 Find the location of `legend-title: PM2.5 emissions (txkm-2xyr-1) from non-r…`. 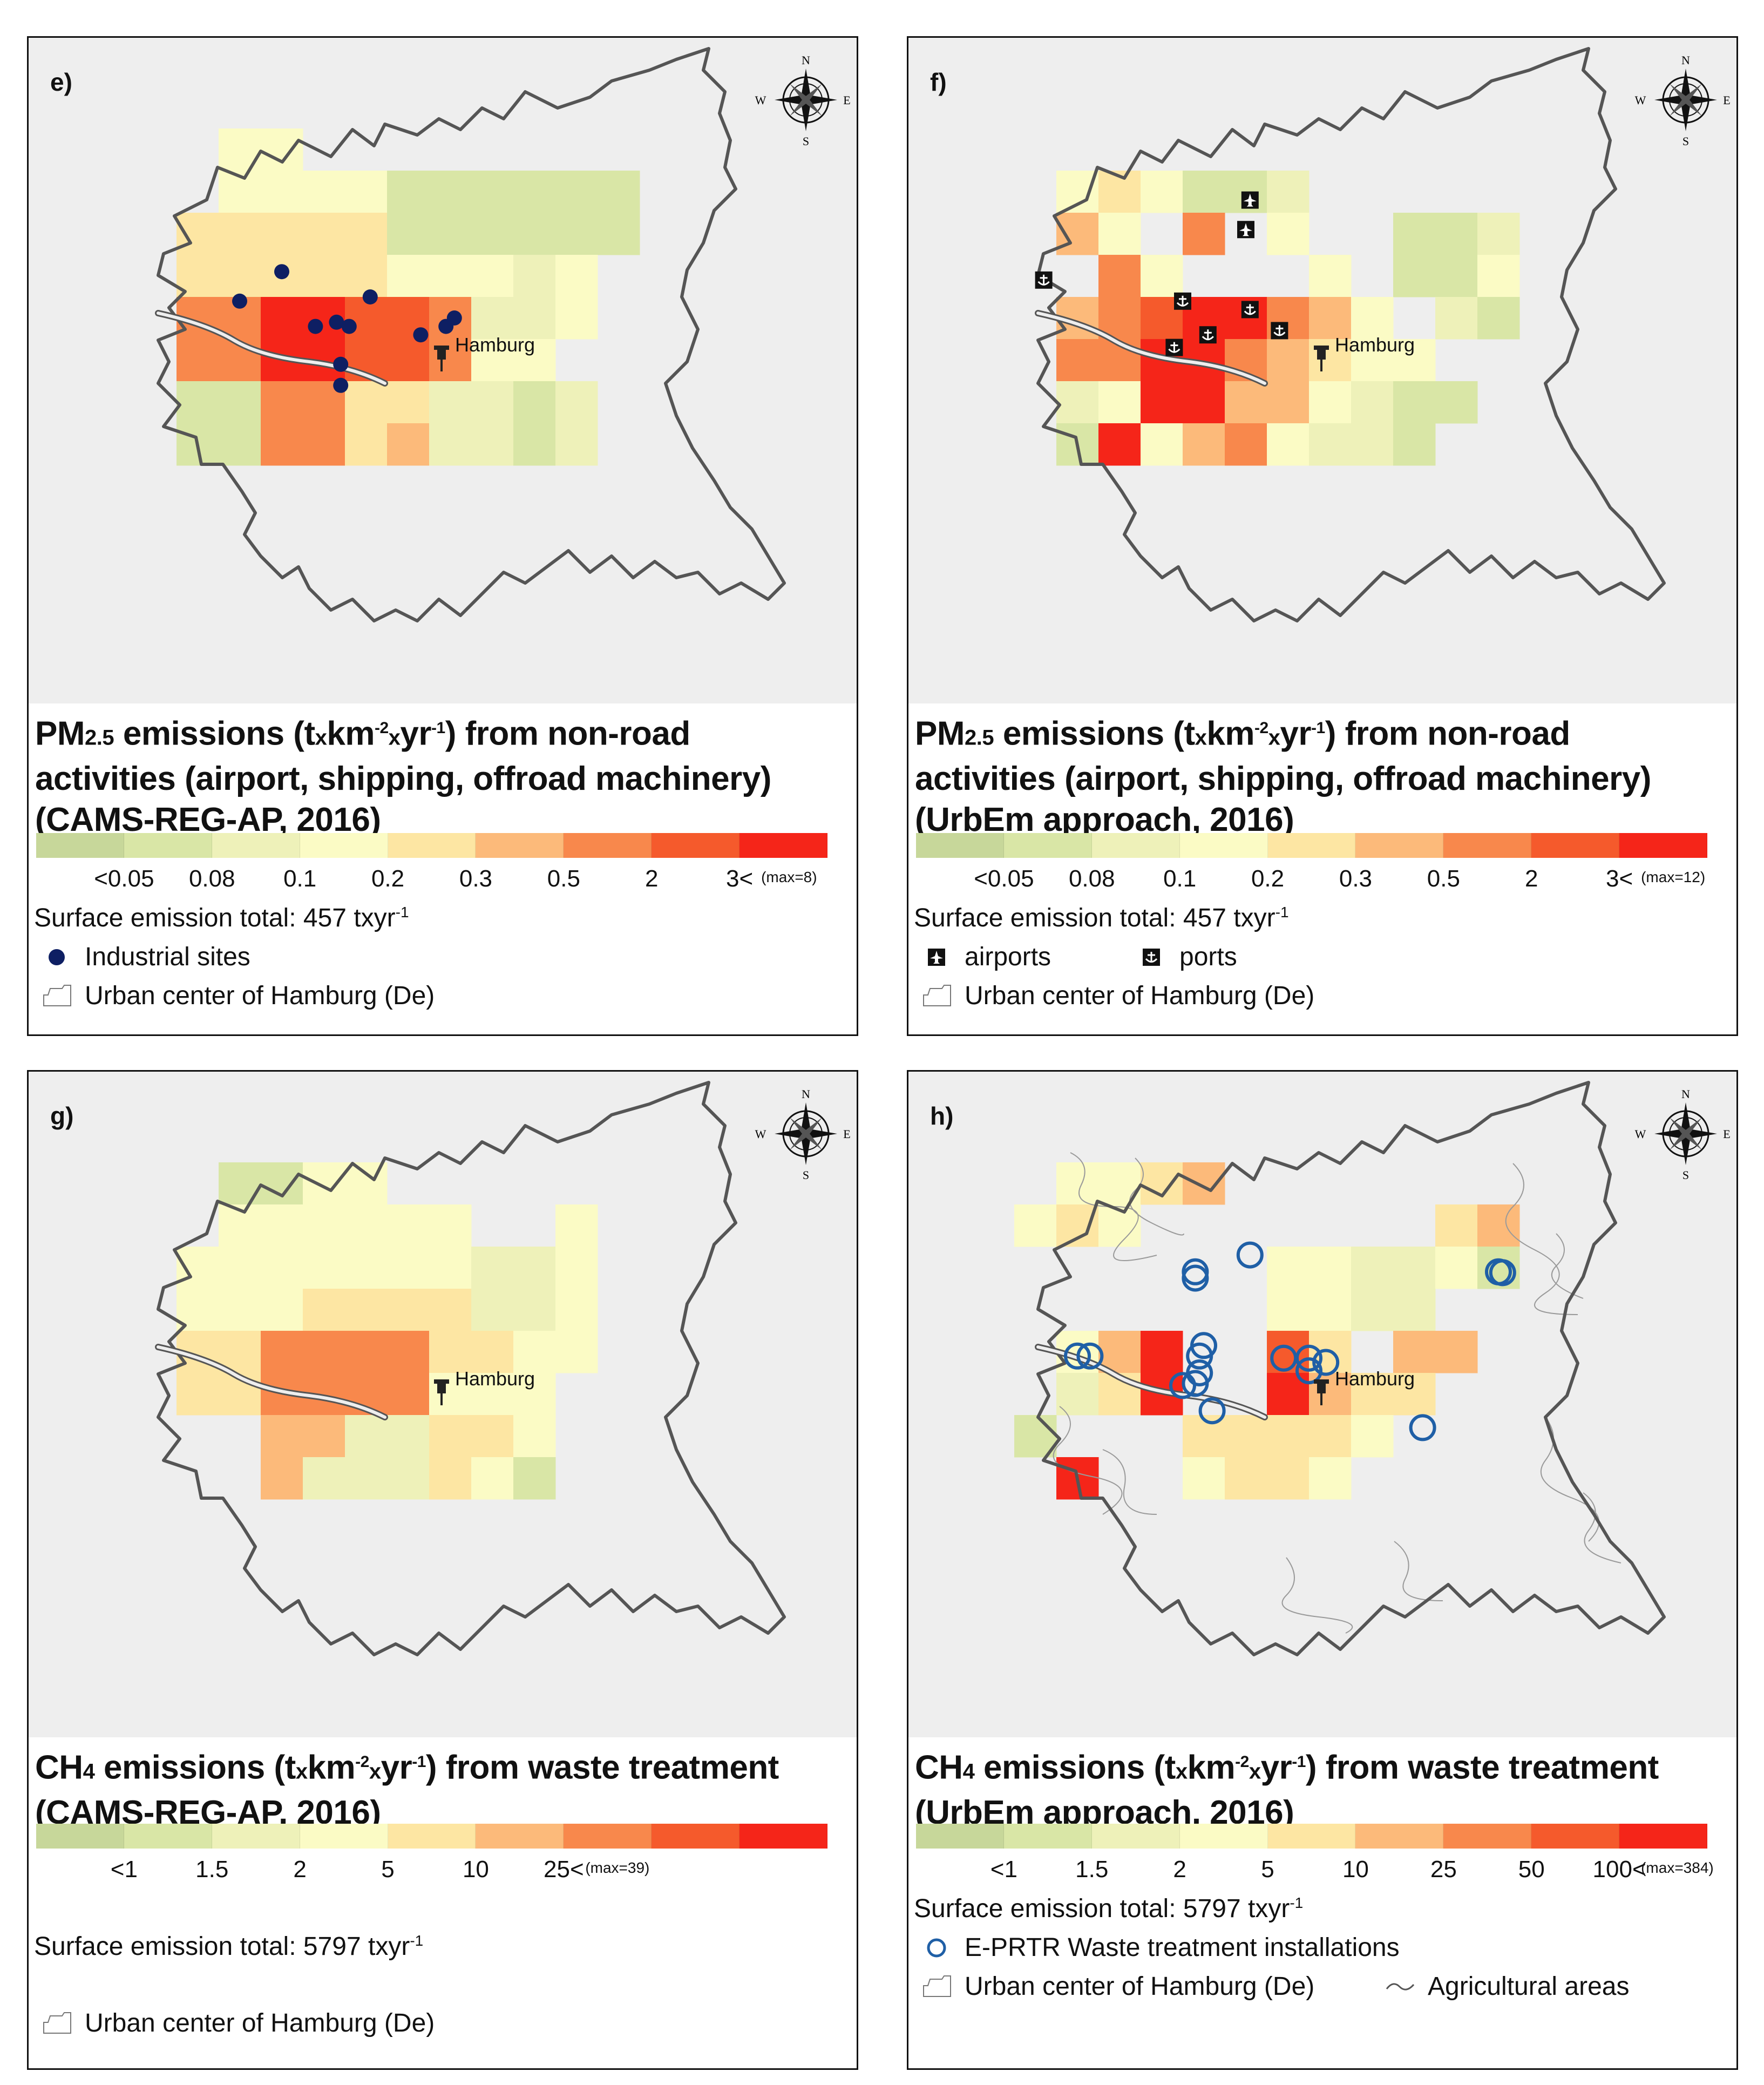

legend-title: PM2.5 emissions (txkm-2xyr-1) from non-r… is located at coordinates (442, 774).